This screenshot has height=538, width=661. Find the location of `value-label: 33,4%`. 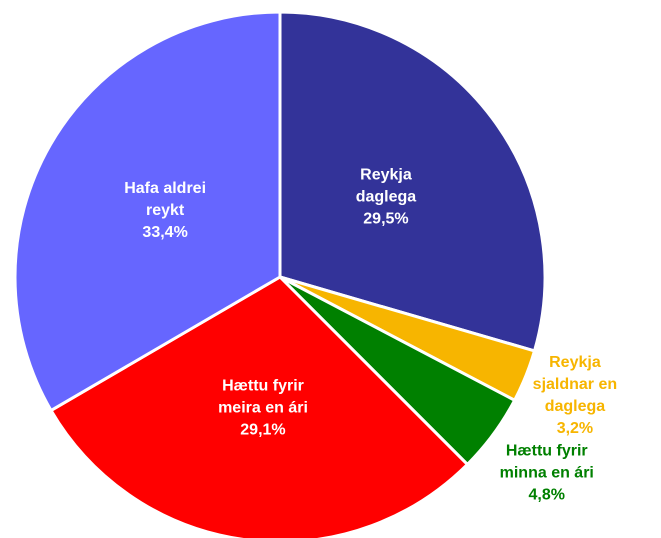

value-label: 33,4% is located at coordinates (164, 232).